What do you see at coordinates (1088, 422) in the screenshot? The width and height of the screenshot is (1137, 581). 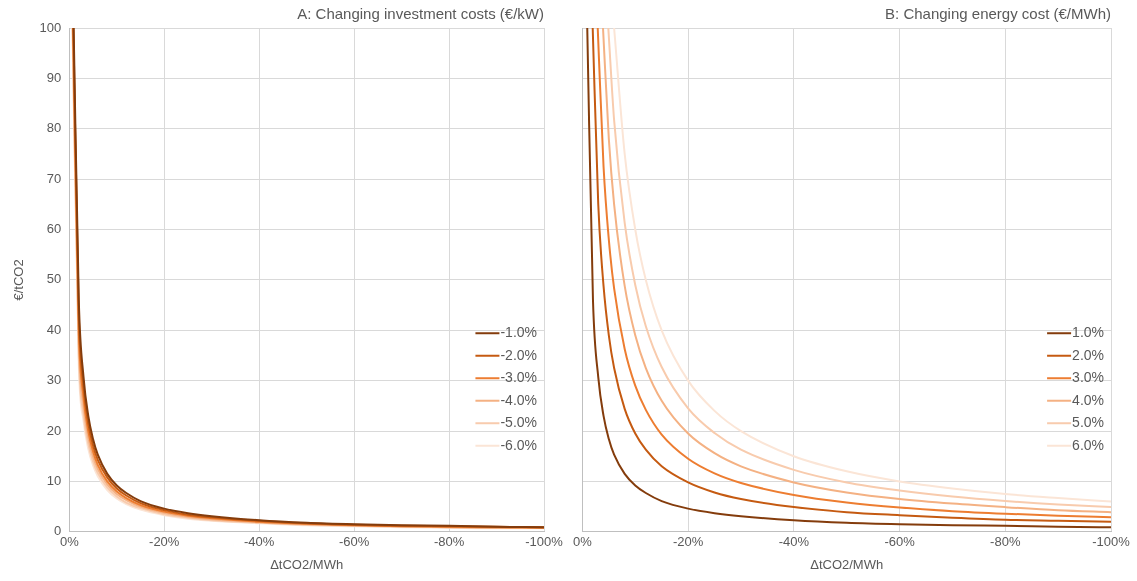 I see `legend-label: 5.0%` at bounding box center [1088, 422].